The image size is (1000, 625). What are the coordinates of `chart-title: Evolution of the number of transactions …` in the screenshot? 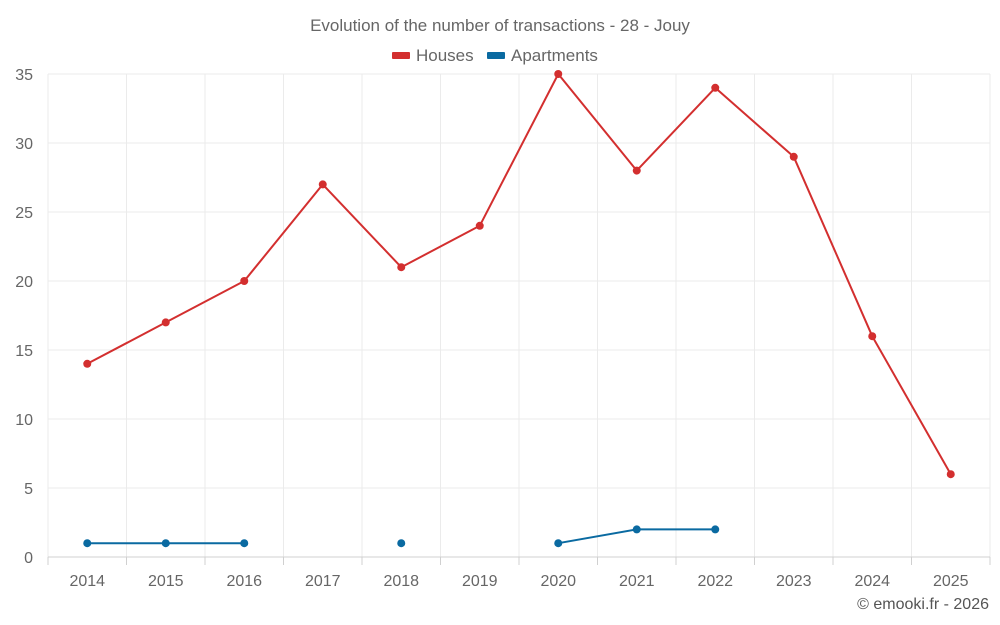 It's located at (500, 25).